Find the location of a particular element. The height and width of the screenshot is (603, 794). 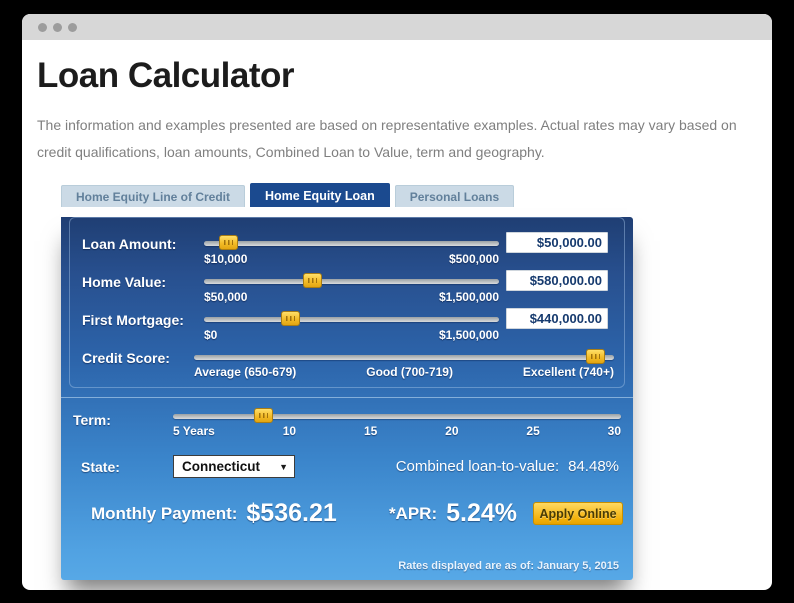

loan-amount-slider: $10,000 $500,000 is located at coordinates (351, 249).